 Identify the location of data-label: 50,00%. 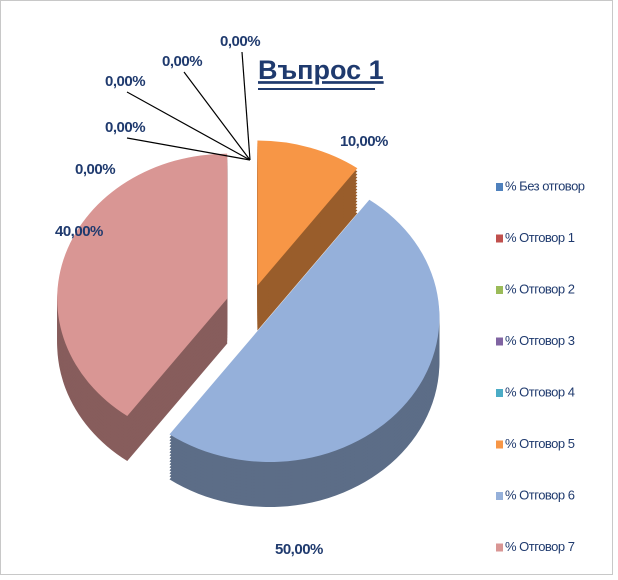
(299, 549).